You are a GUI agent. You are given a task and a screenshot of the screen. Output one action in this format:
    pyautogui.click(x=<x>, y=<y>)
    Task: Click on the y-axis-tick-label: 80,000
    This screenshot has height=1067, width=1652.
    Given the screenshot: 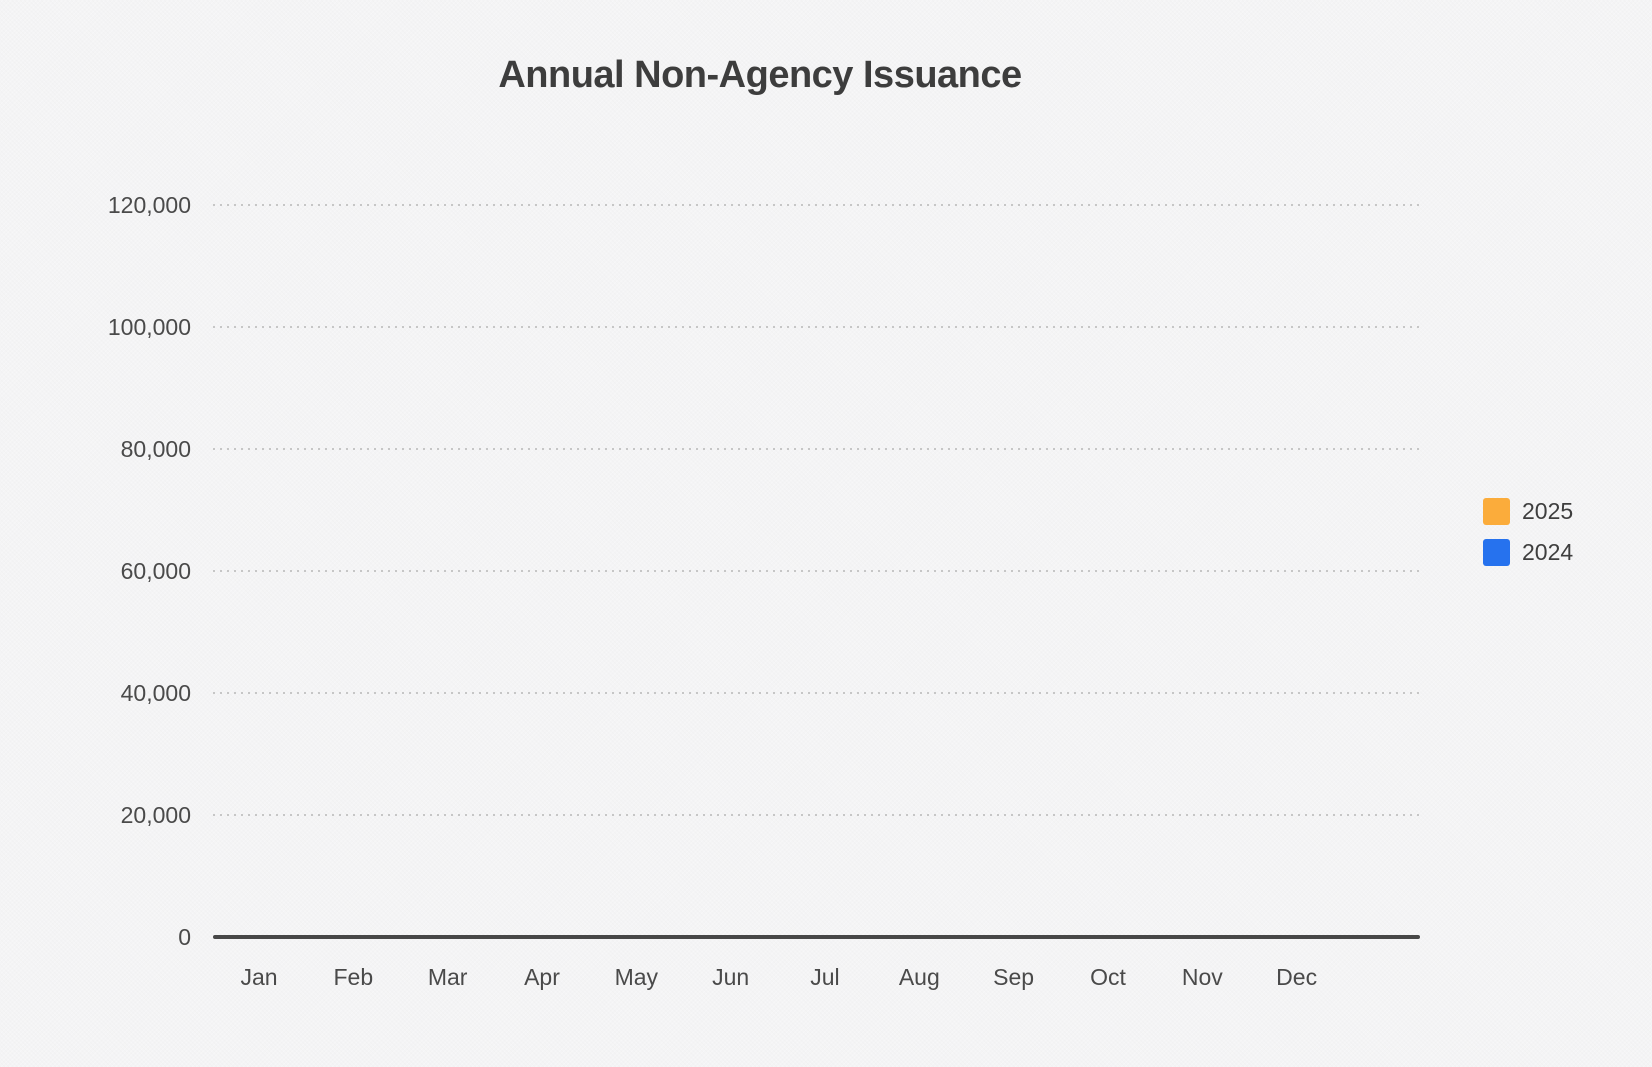 What is the action you would take?
    pyautogui.click(x=155, y=449)
    